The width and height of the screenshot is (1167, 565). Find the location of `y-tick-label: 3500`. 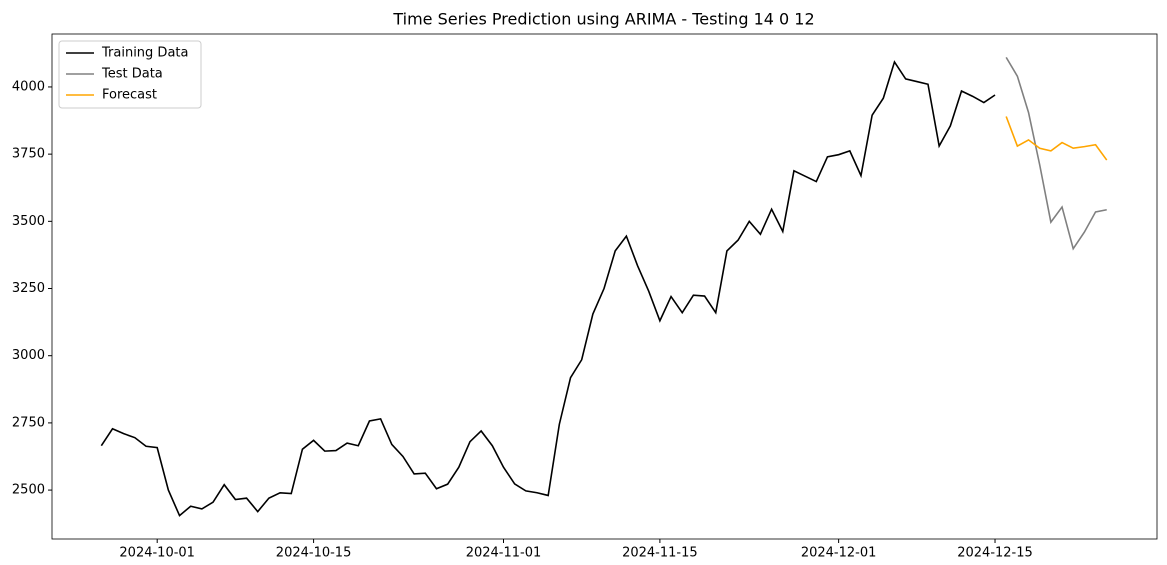

y-tick-label: 3500 is located at coordinates (28, 221).